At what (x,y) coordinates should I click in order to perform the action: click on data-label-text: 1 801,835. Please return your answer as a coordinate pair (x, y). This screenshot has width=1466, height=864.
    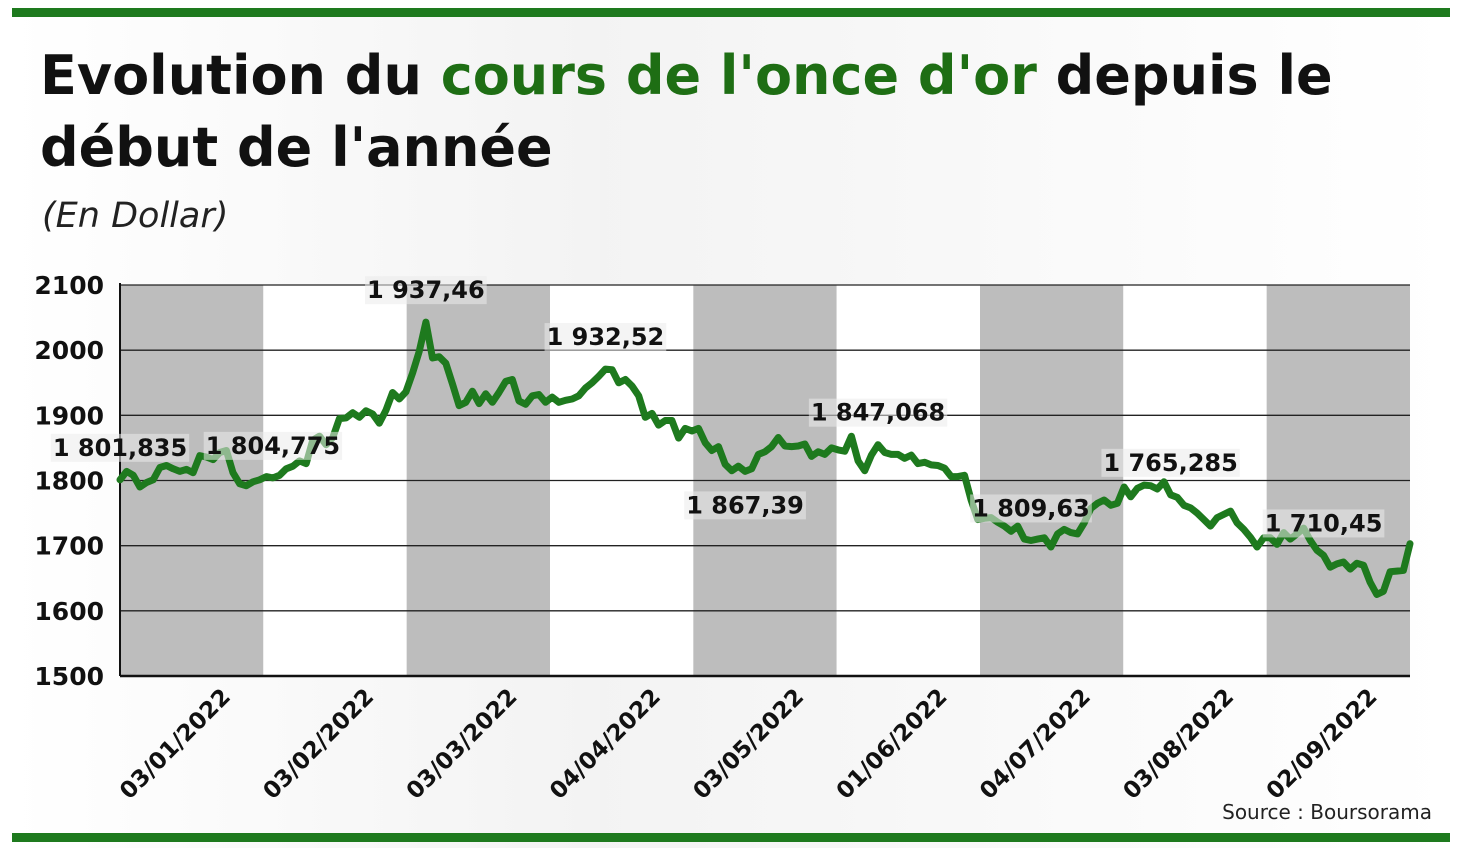
    Looking at the image, I should click on (120, 448).